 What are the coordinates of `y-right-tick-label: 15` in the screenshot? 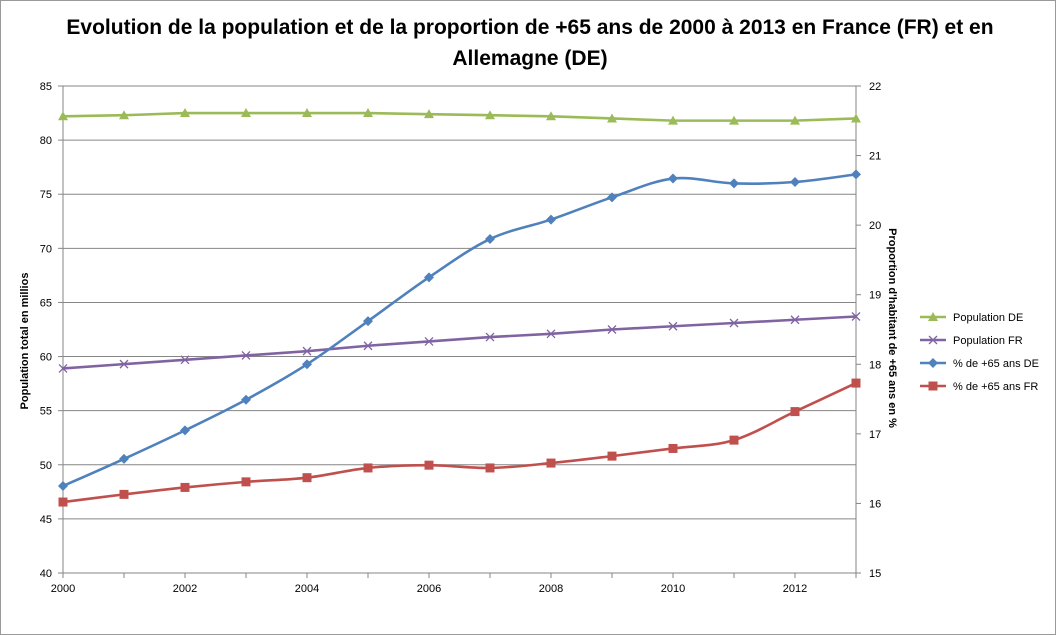 It's located at (875, 574).